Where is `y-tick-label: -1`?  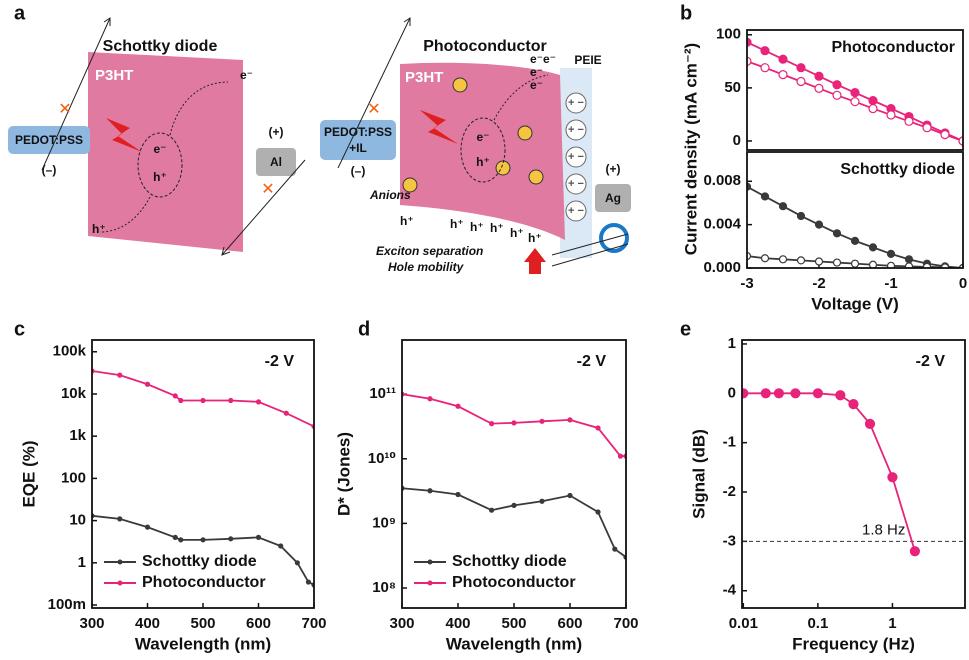
y-tick-label: -1 is located at coordinates (729, 442).